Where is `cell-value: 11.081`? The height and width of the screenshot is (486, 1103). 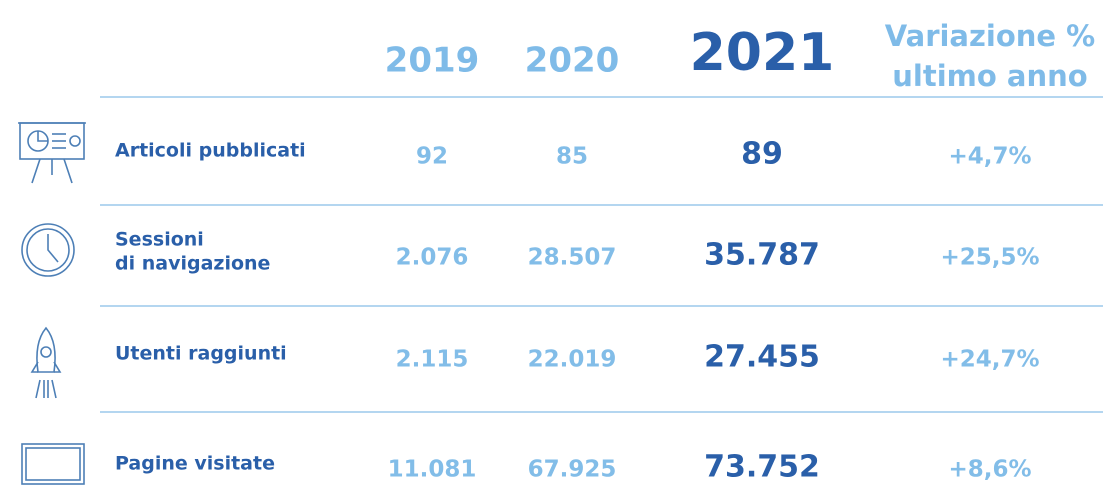
cell-value: 11.081 is located at coordinates (432, 470).